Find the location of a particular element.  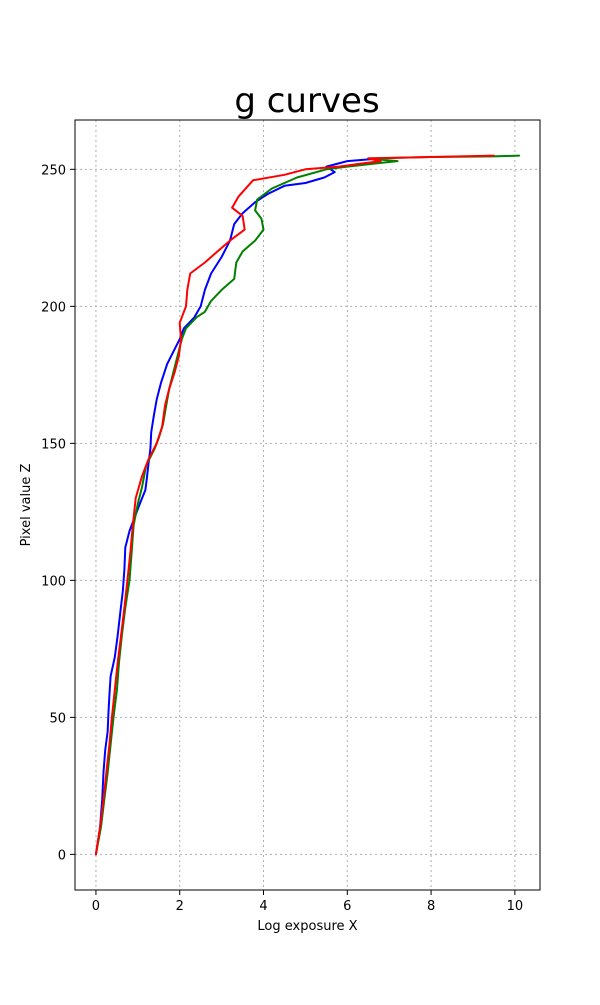

x-tick-label: 2 is located at coordinates (180, 906).